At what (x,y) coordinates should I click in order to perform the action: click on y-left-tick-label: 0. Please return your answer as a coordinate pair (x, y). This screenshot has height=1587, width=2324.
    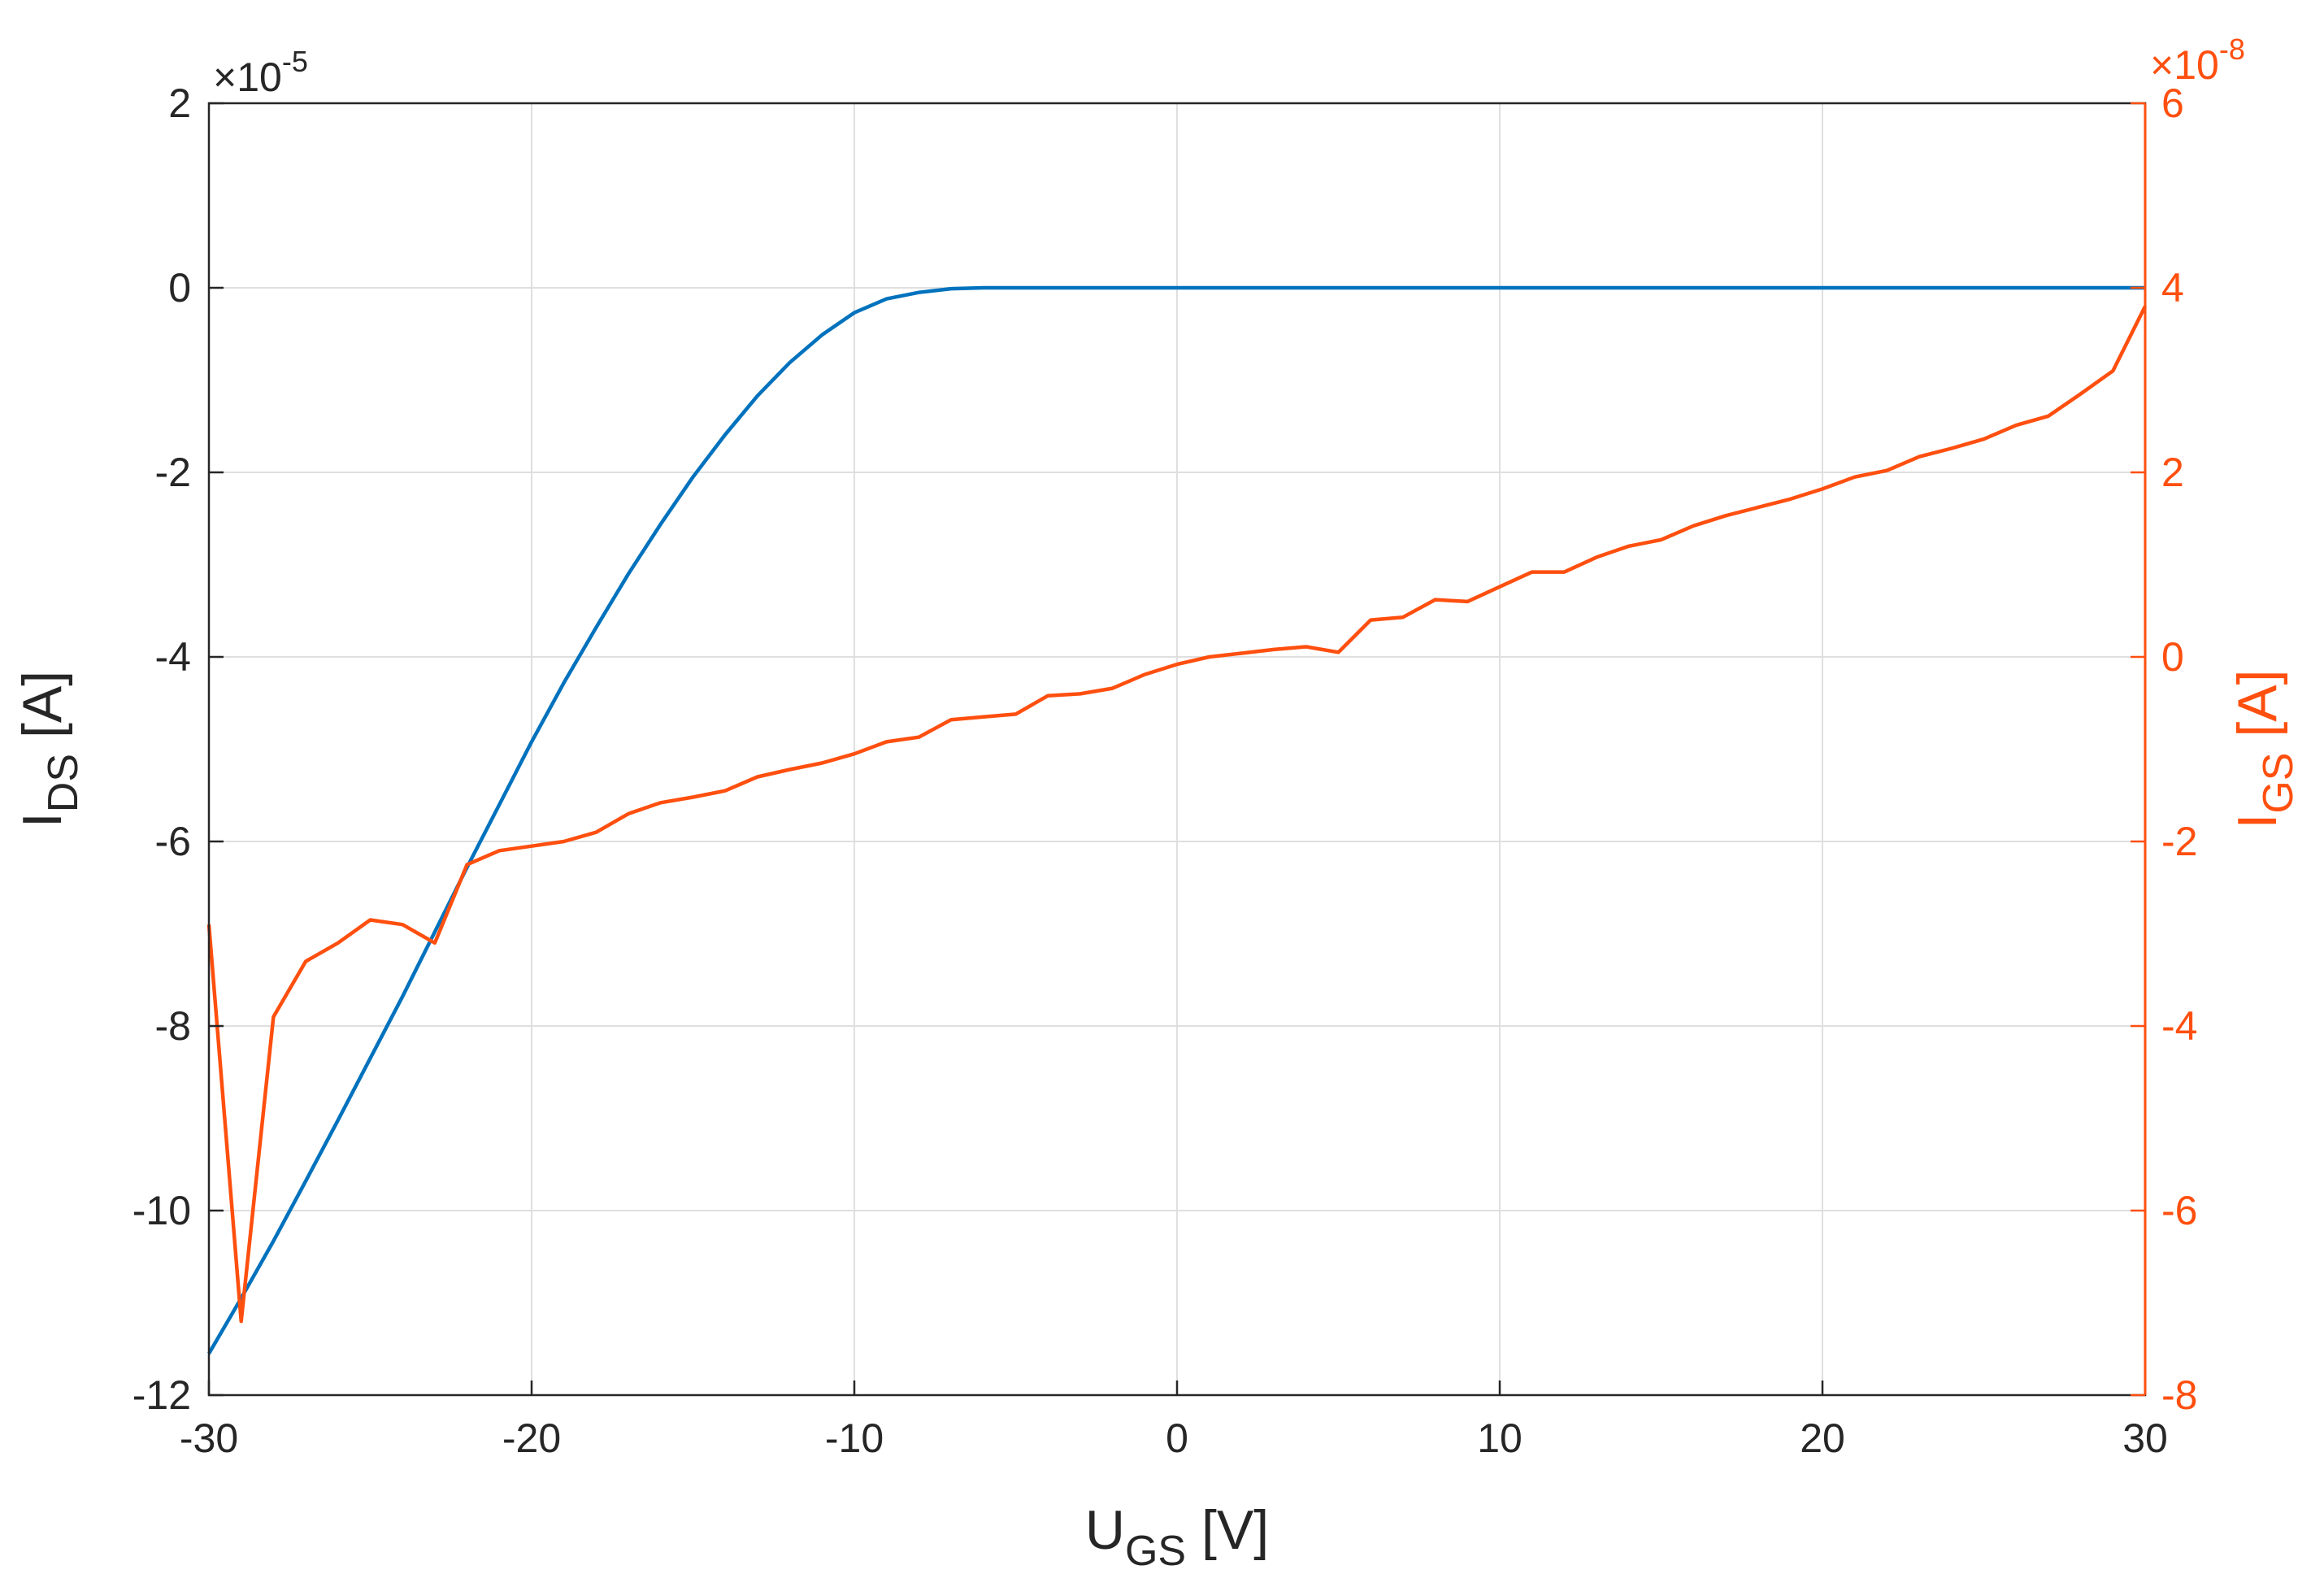
    Looking at the image, I should click on (179, 288).